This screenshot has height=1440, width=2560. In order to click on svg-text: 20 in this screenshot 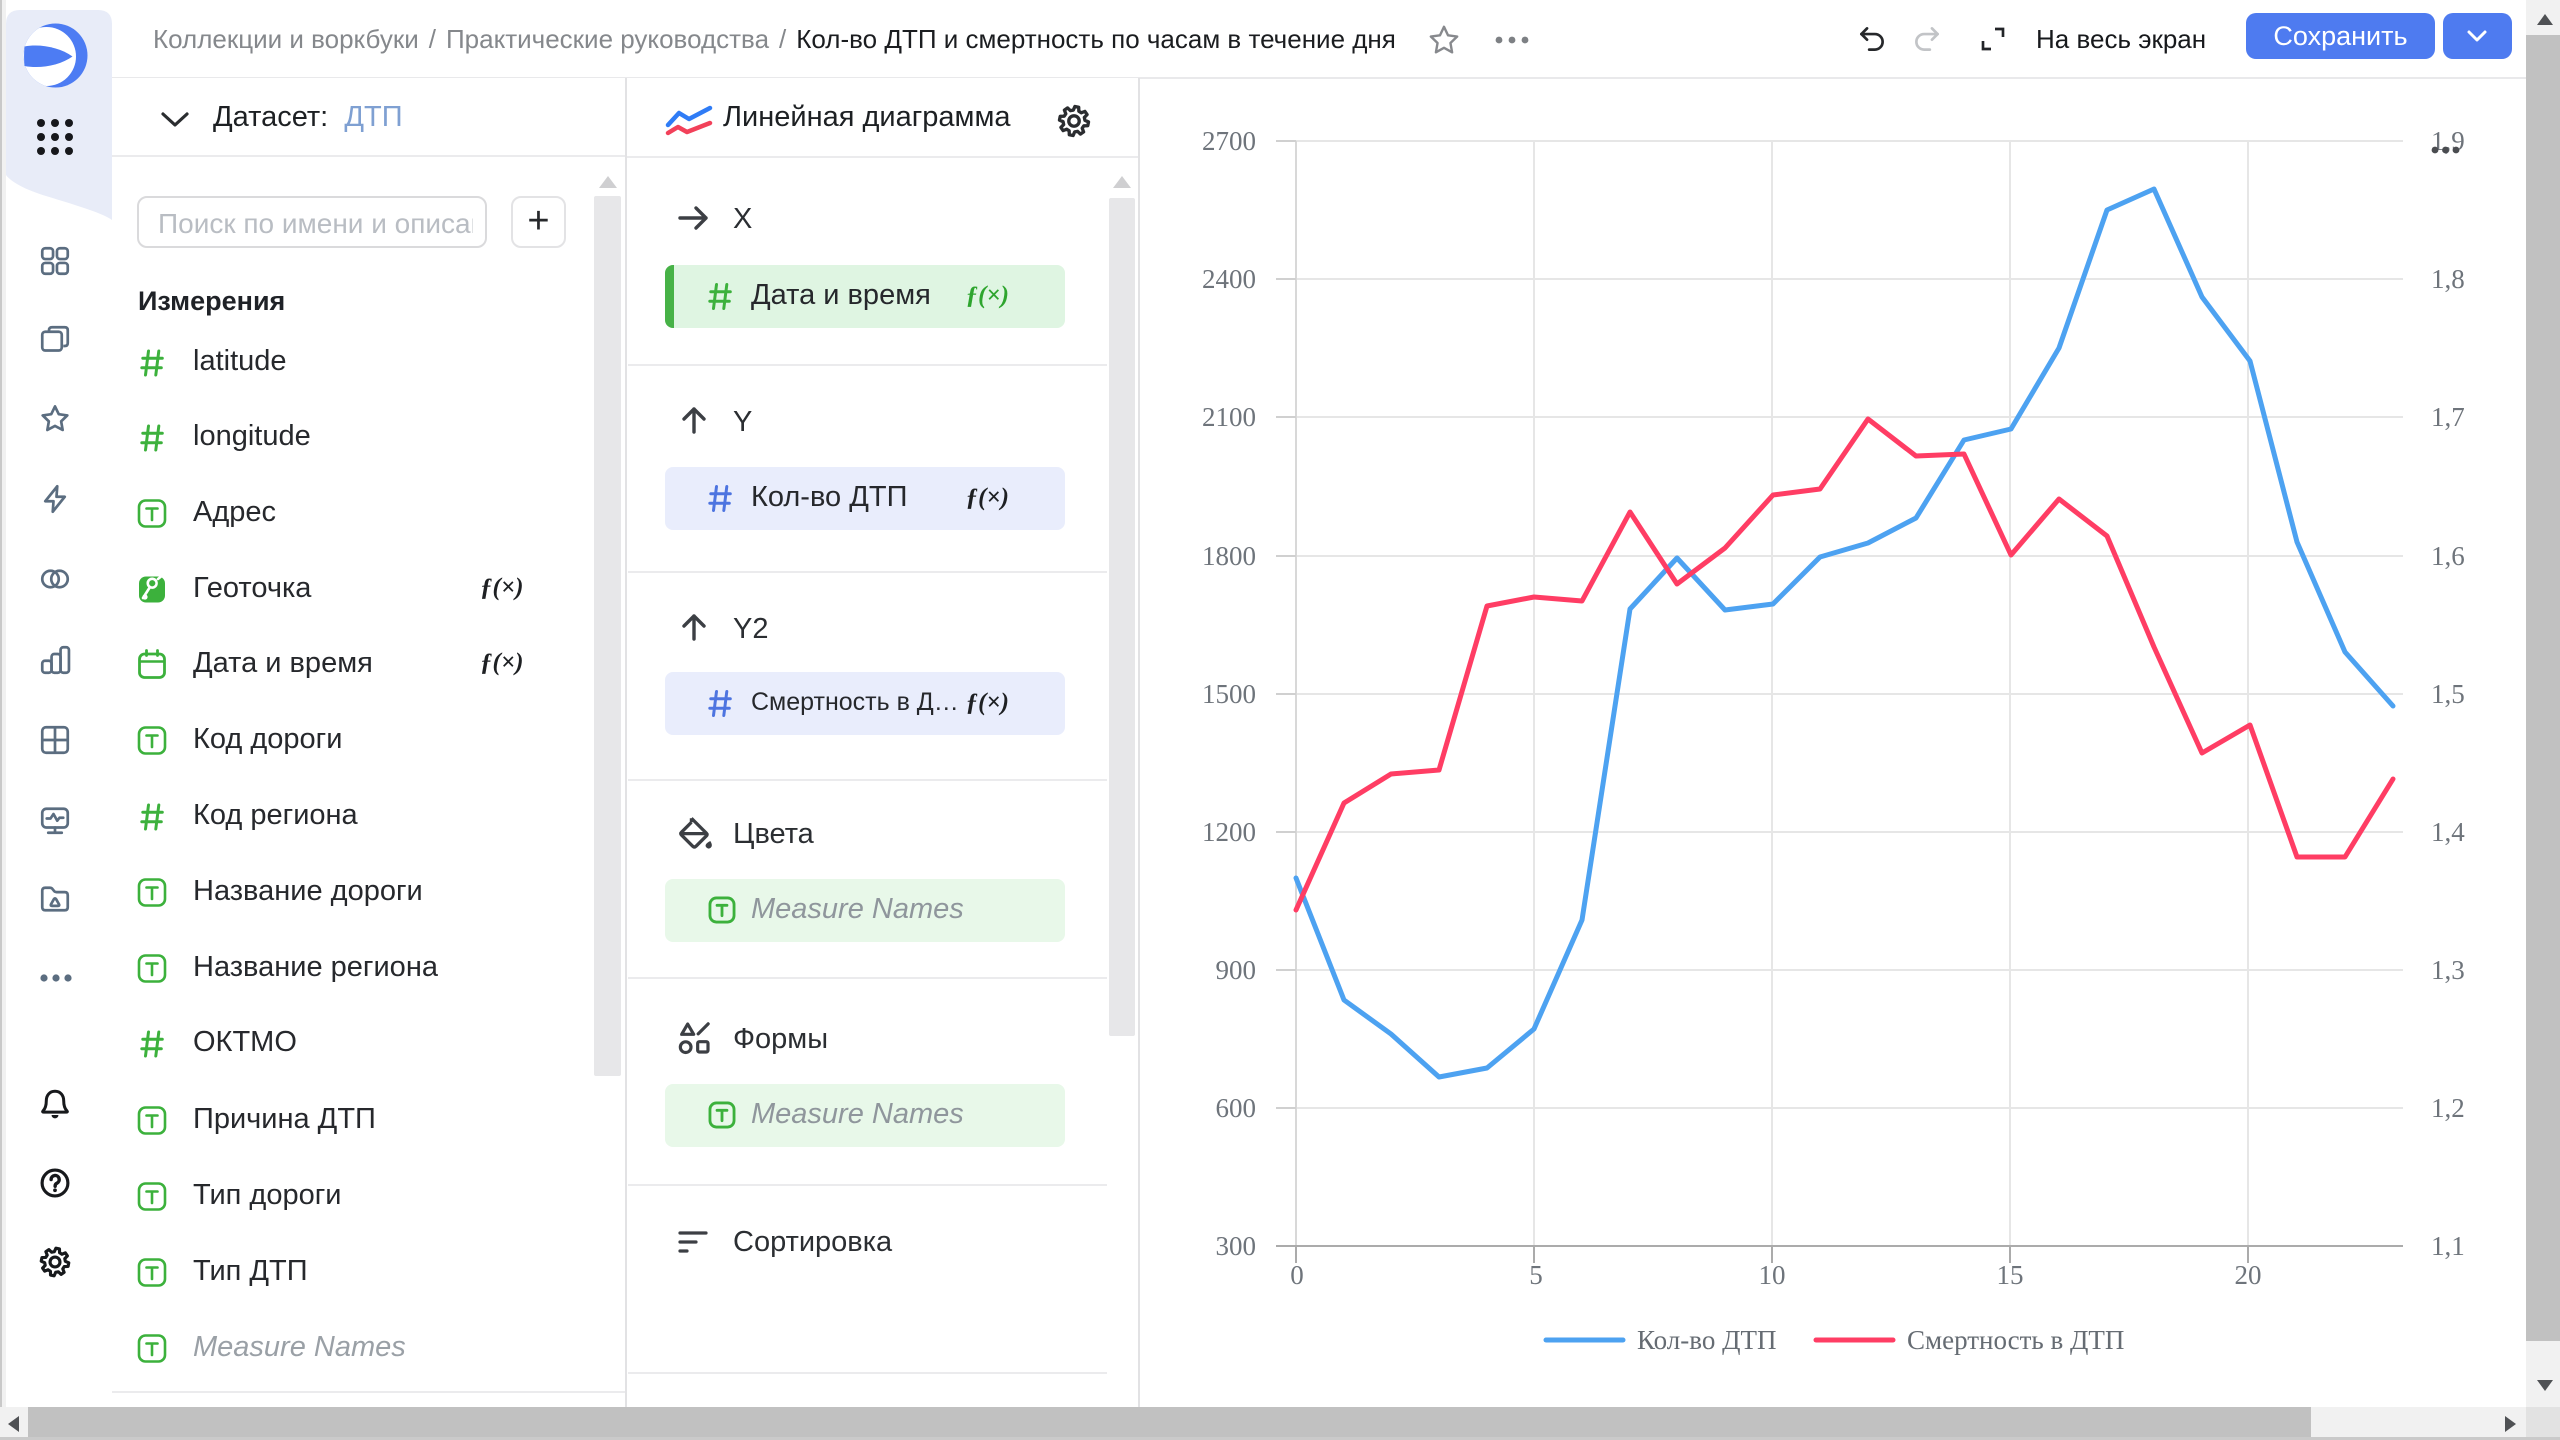, I will do `click(2248, 1275)`.